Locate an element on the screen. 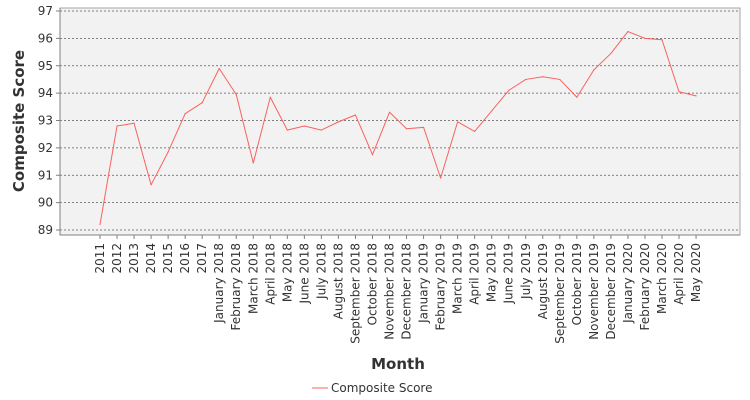 This screenshot has width=750, height=400. x-tick-label: January 2020 is located at coordinates (628, 283).